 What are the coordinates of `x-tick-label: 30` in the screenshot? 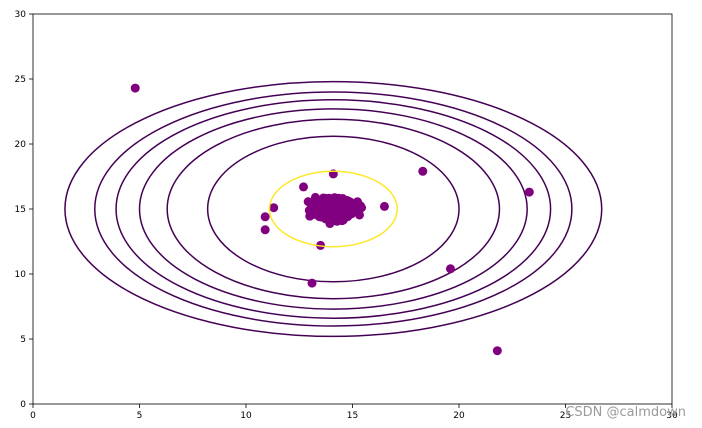 It's located at (672, 416).